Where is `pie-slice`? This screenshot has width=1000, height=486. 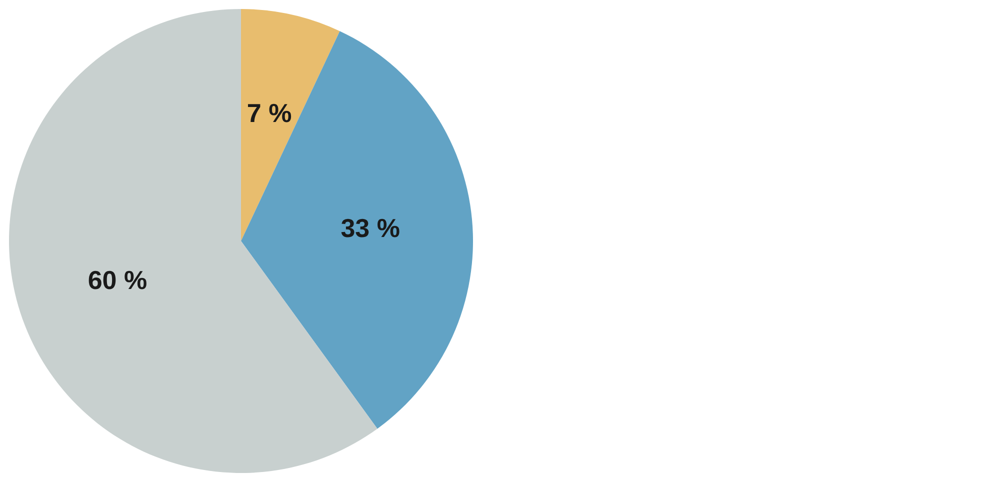
pie-slice is located at coordinates (290, 125).